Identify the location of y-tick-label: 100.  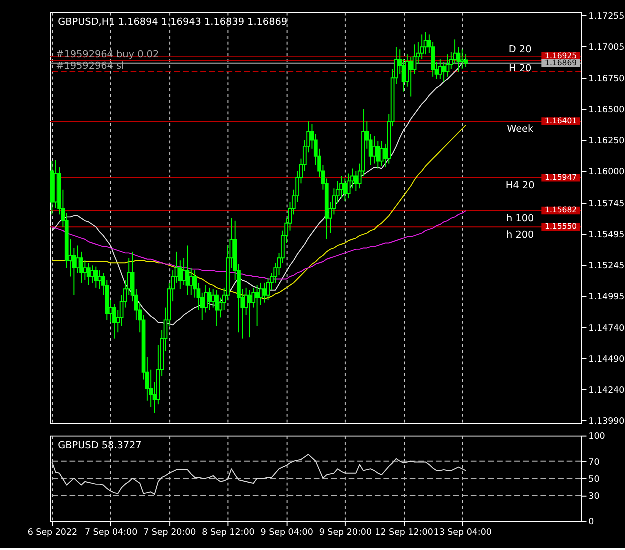
(597, 437).